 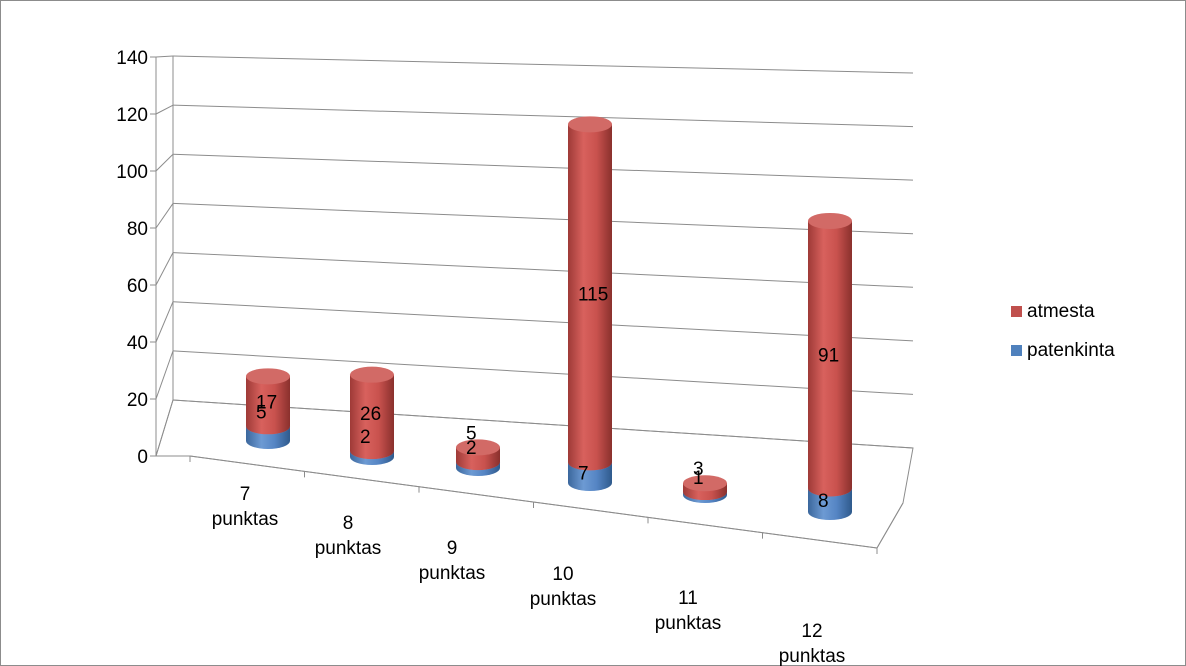 What do you see at coordinates (471, 433) in the screenshot?
I see `data-label-atmesta: 5` at bounding box center [471, 433].